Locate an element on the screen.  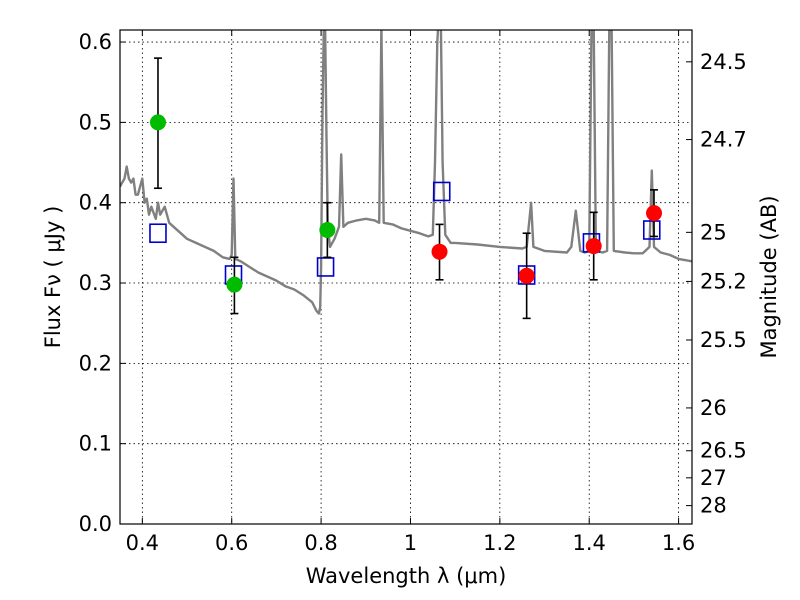
right-tick-label: 25.2 is located at coordinates (723, 281).